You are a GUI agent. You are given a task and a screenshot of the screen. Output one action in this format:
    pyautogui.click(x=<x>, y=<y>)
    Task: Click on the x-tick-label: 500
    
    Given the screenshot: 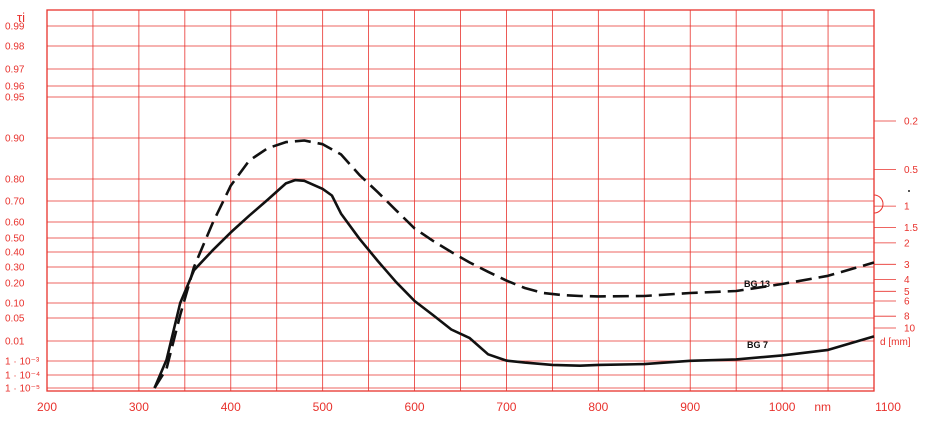 What is the action you would take?
    pyautogui.click(x=323, y=407)
    